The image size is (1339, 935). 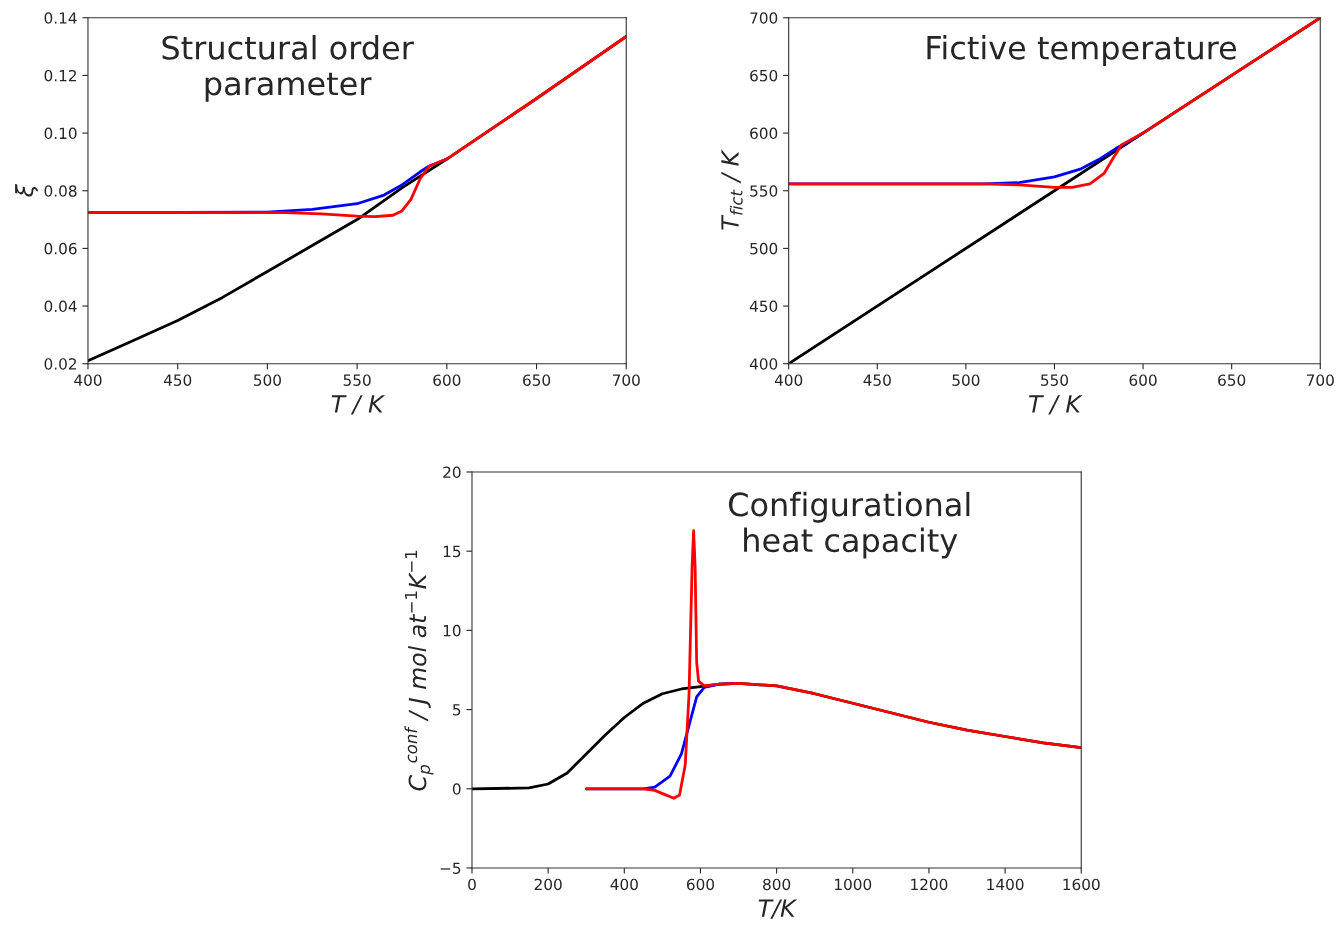 What do you see at coordinates (849, 525) in the screenshot?
I see `annotation: Configurational heat capacity` at bounding box center [849, 525].